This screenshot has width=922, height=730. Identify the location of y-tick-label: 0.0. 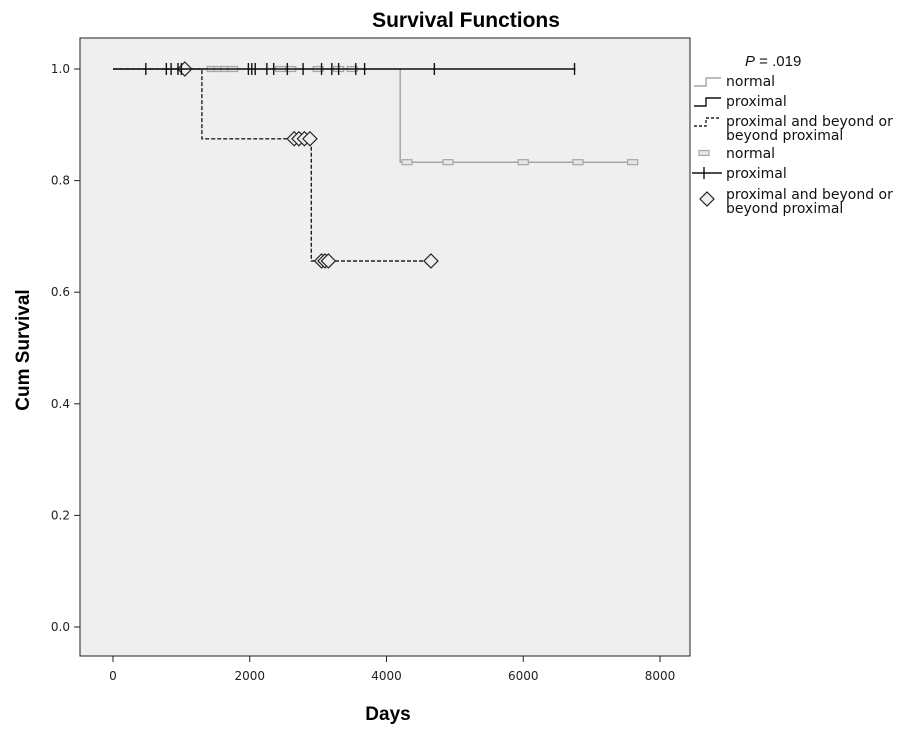
(60, 627).